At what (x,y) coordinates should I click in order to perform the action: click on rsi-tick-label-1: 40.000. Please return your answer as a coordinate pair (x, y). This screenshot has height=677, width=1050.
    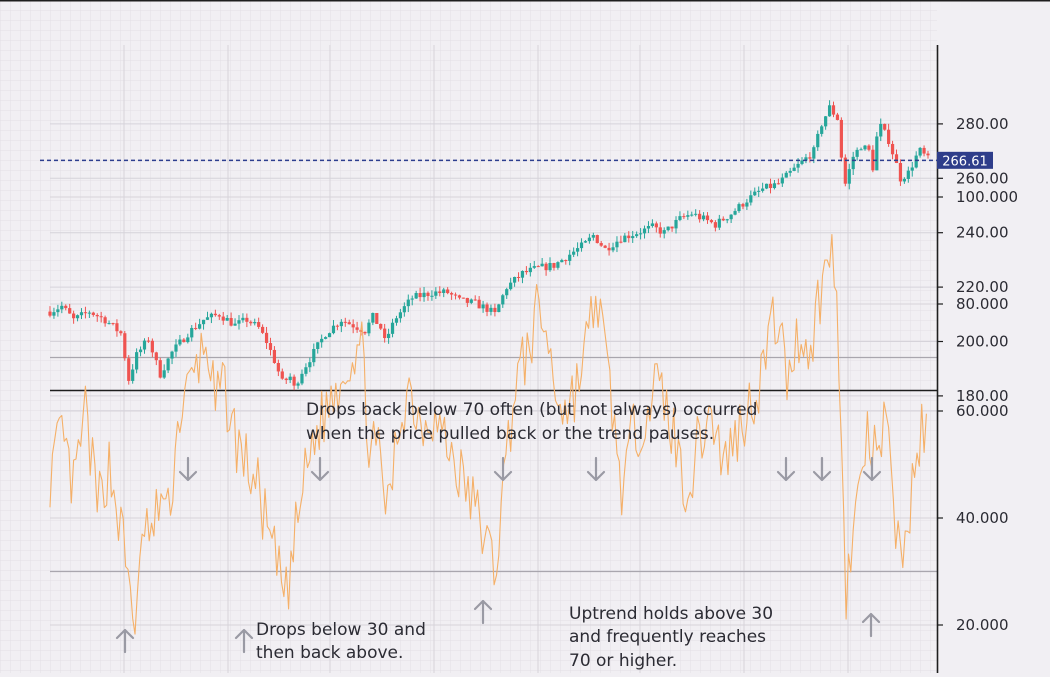
    Looking at the image, I should click on (982, 518).